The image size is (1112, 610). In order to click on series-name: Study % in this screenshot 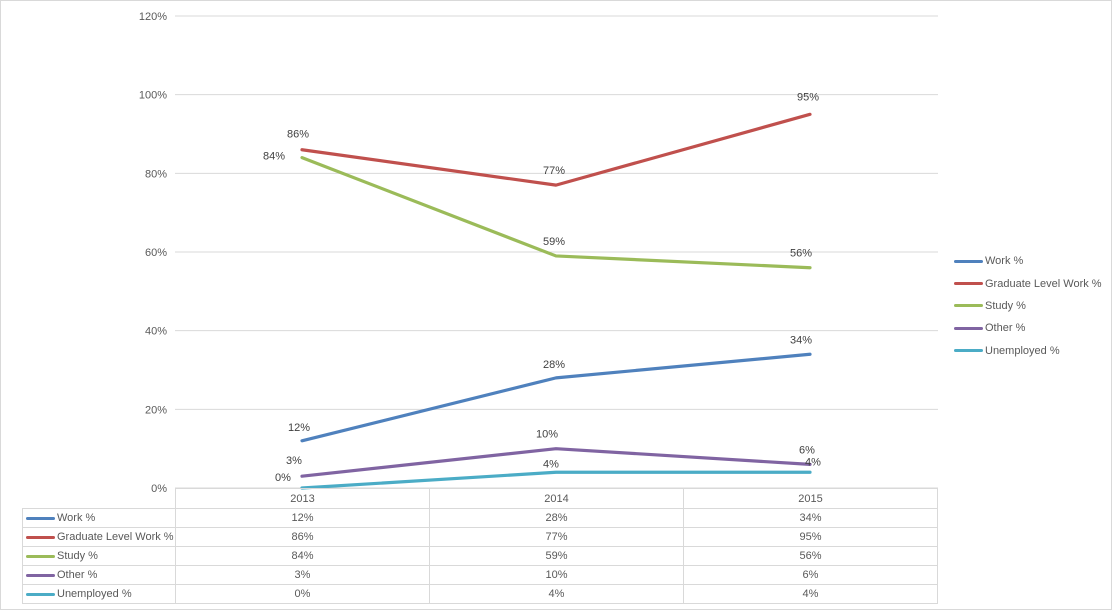, I will do `click(77, 556)`.